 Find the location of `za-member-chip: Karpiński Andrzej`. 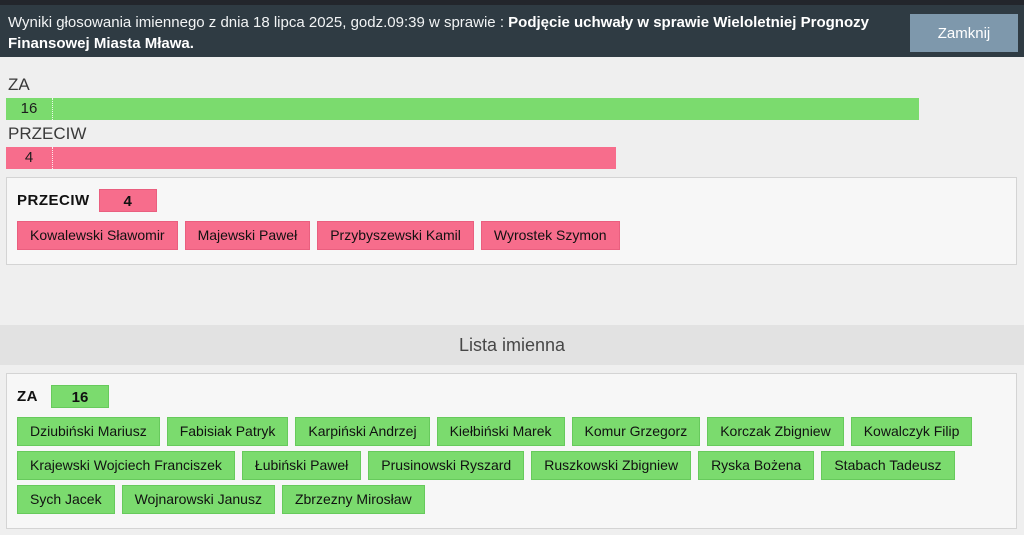

za-member-chip: Karpiński Andrzej is located at coordinates (362, 431).